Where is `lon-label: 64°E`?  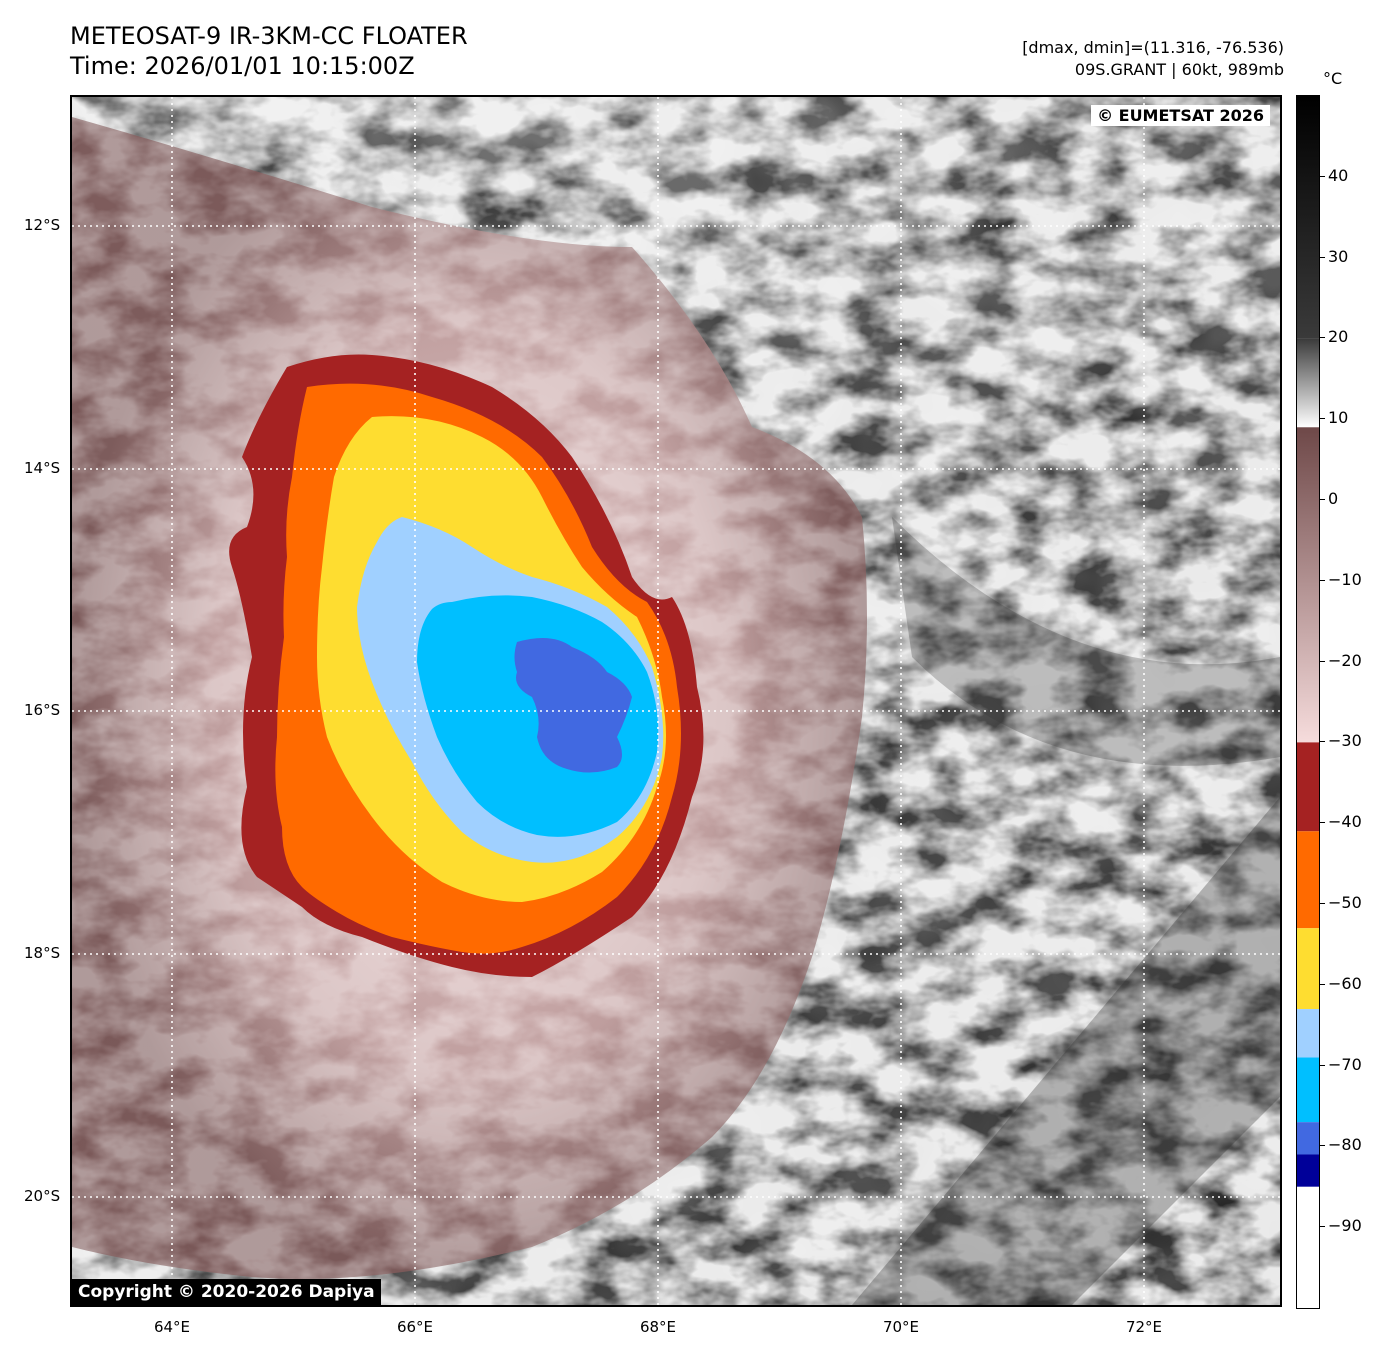
lon-label: 64°E is located at coordinates (172, 1327).